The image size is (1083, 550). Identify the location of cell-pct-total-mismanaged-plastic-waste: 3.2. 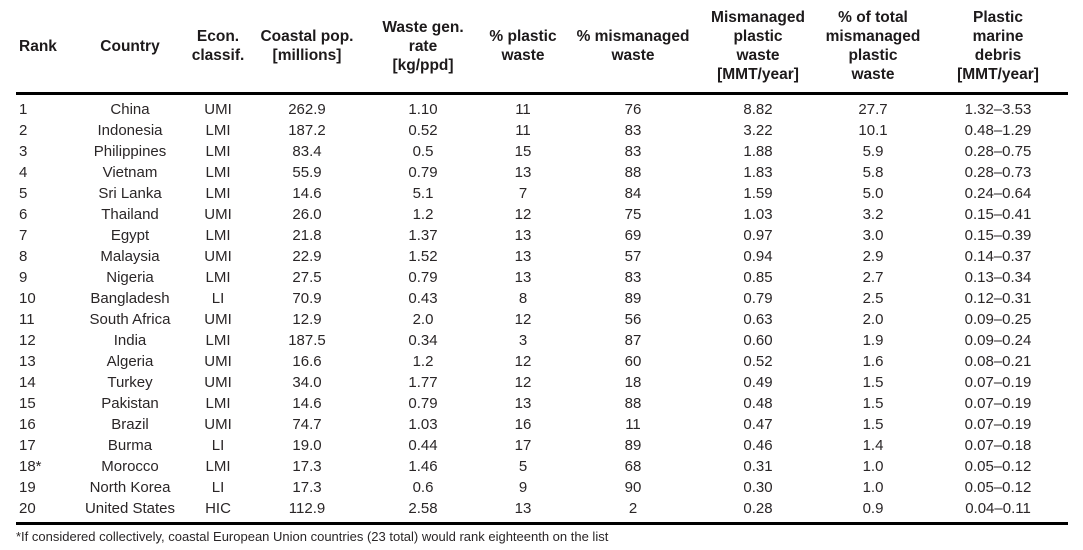
(873, 214).